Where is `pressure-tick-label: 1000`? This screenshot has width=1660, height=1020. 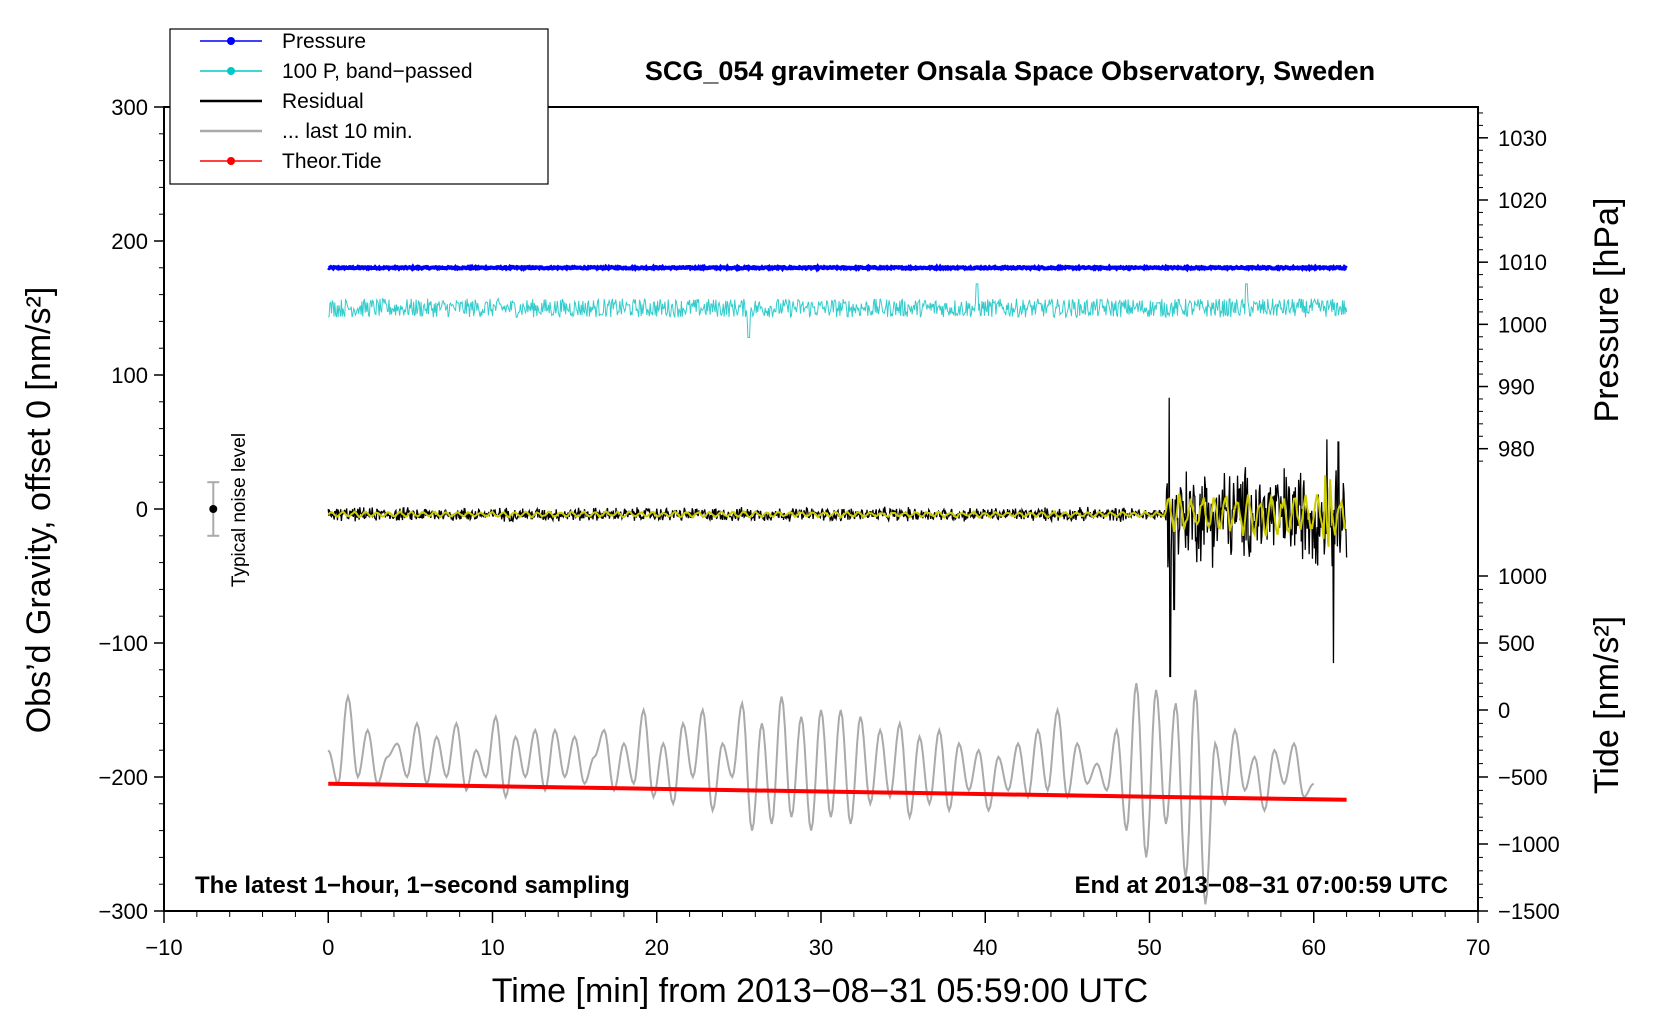
pressure-tick-label: 1000 is located at coordinates (1522, 324).